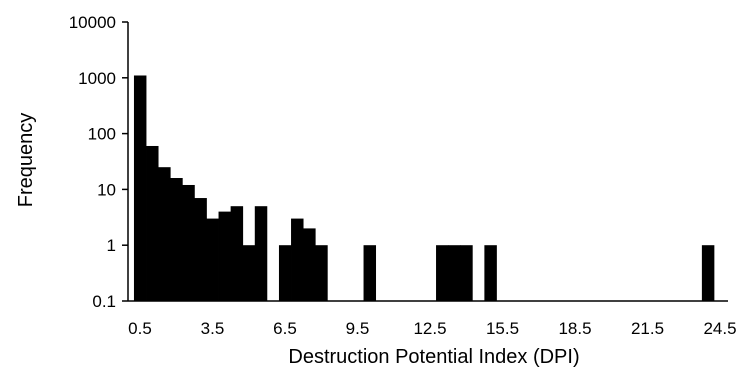  Describe the element at coordinates (98, 162) in the screenshot. I see `y-ticks-group: 0.1 1 10 100 1000 10000` at that location.